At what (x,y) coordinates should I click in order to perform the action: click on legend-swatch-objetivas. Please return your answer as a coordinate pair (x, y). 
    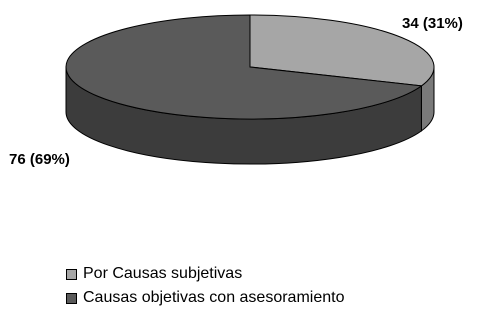
    Looking at the image, I should click on (71, 298).